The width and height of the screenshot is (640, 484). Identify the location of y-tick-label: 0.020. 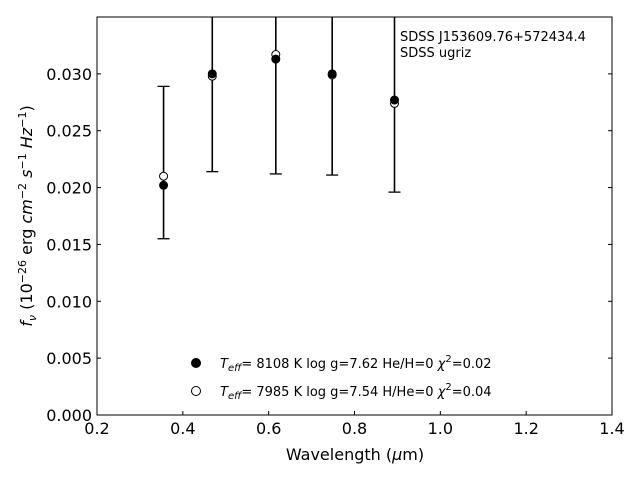
(69, 188).